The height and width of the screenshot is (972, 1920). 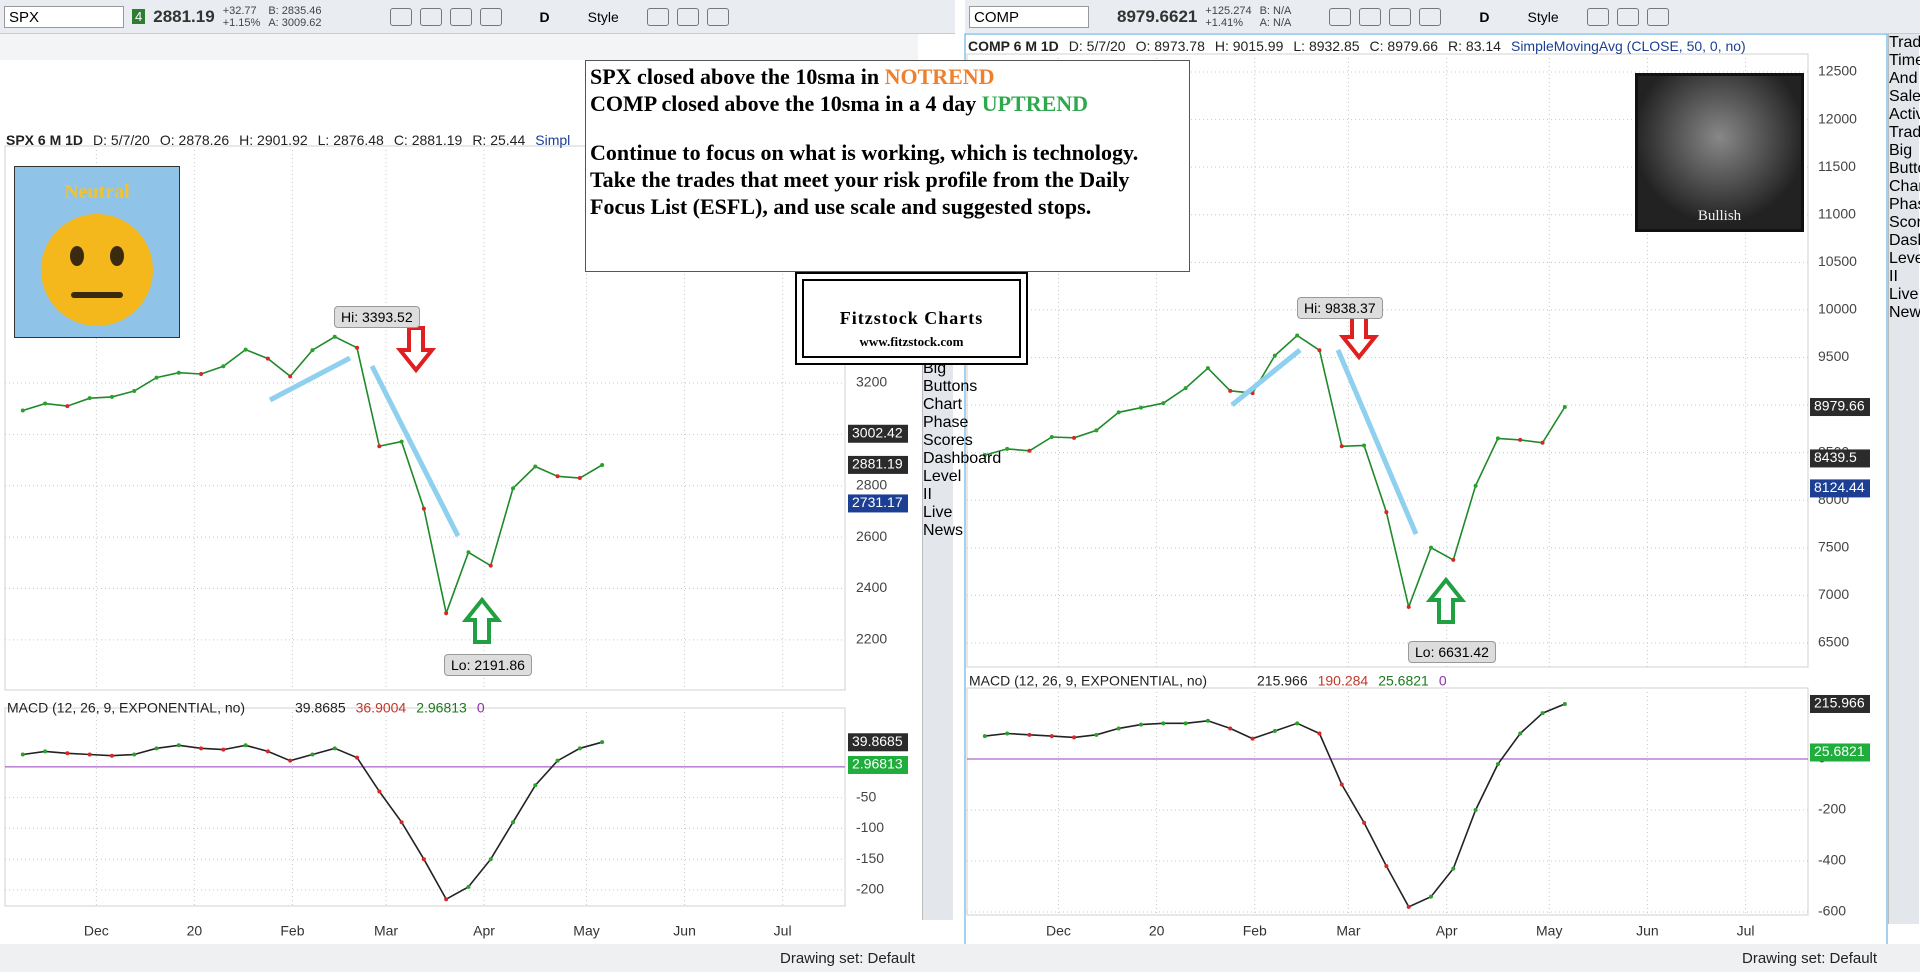 What do you see at coordinates (194, 140) in the screenshot?
I see `stat: O: 2878.26` at bounding box center [194, 140].